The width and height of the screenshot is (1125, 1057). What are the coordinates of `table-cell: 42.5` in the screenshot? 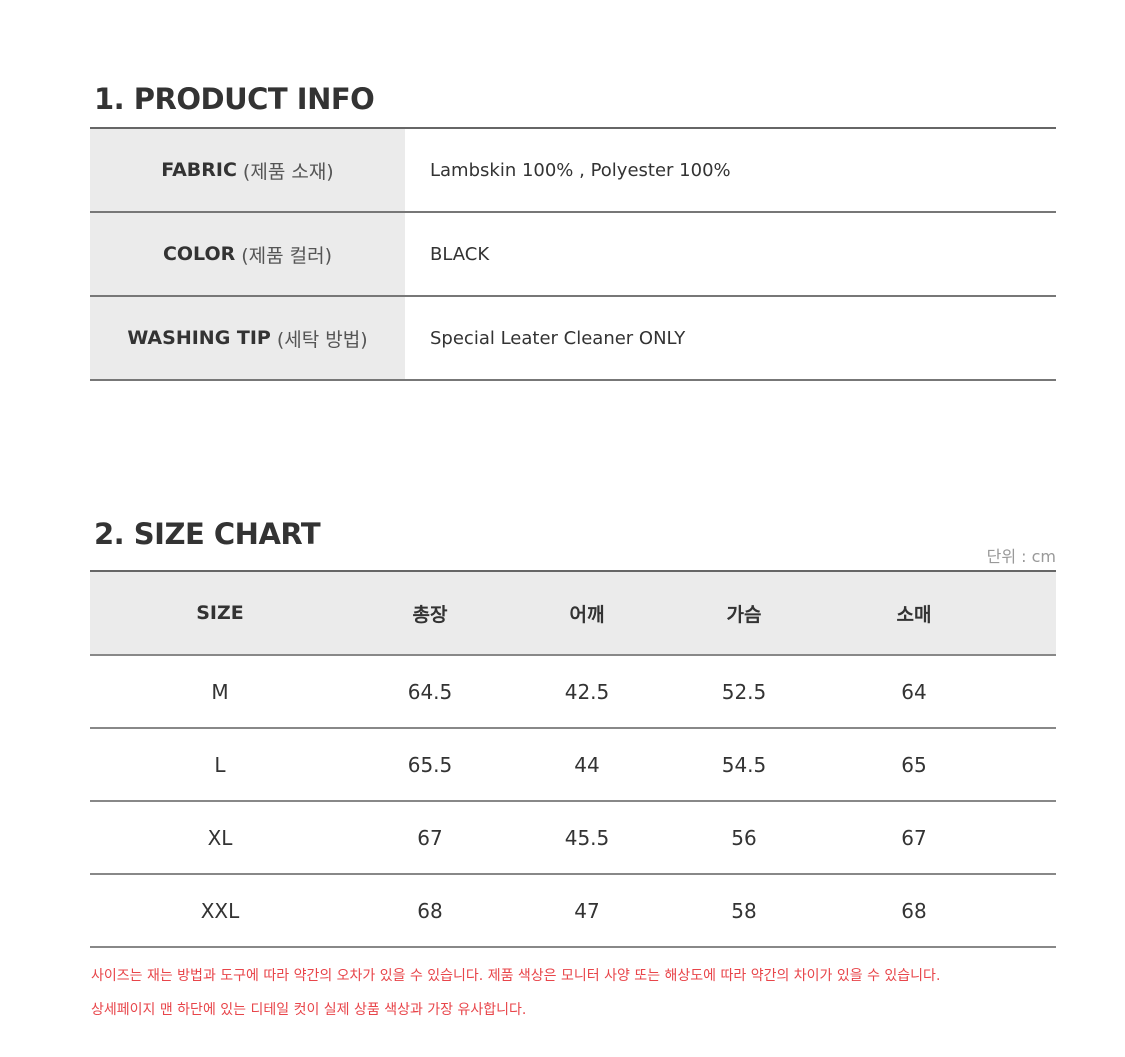 It's located at (587, 691).